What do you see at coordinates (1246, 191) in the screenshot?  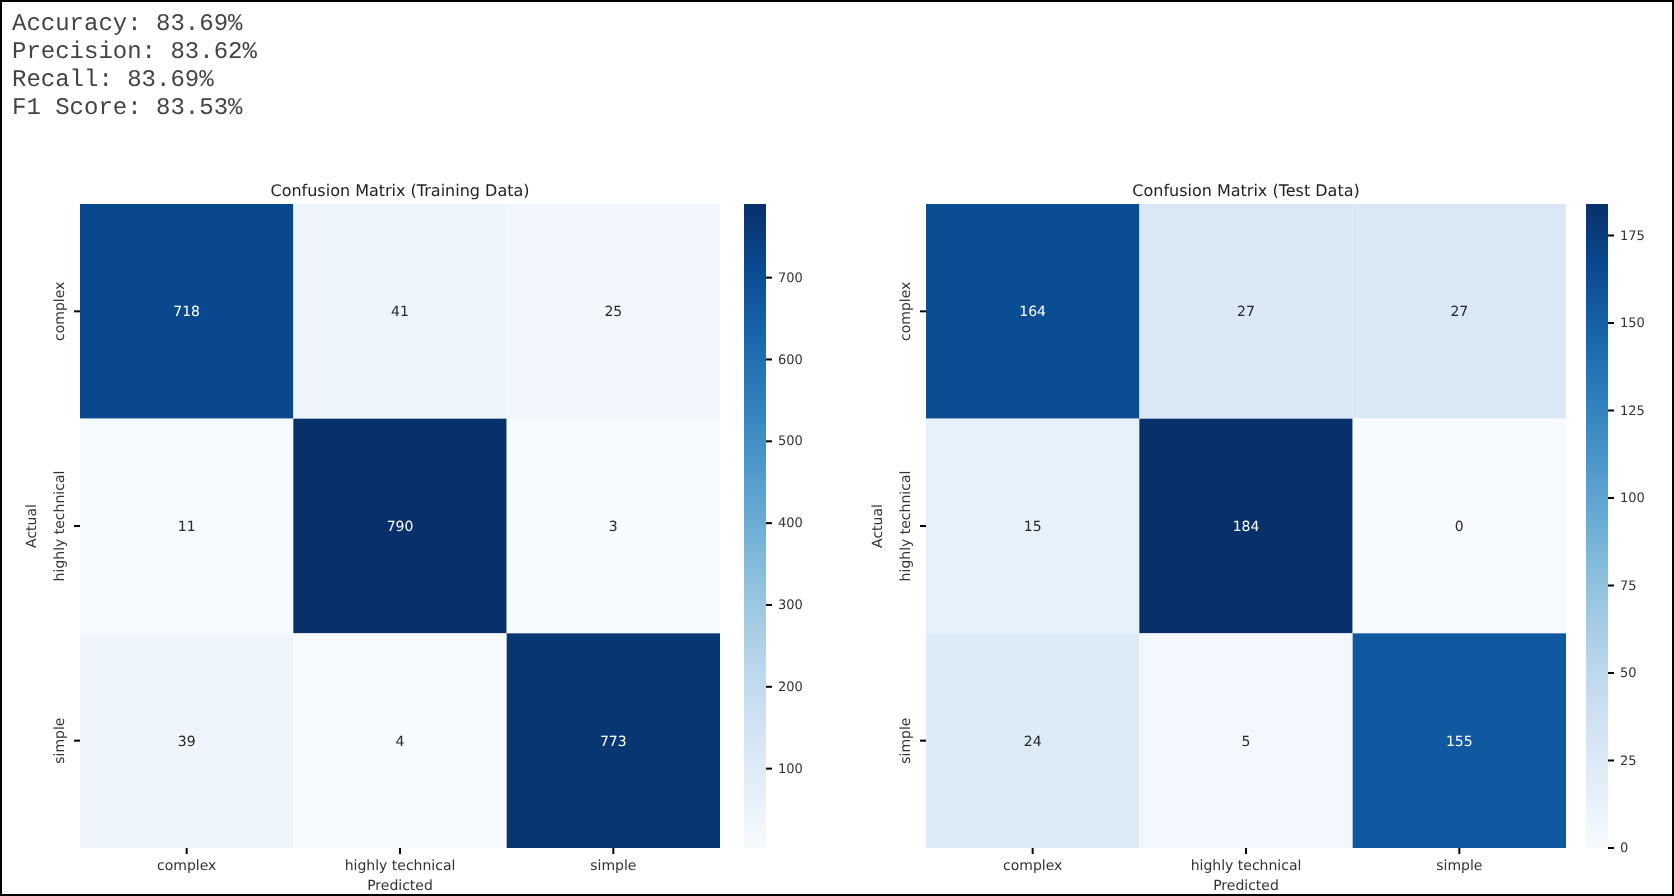 I see `chart-title: Confusion Matrix (Test Data)` at bounding box center [1246, 191].